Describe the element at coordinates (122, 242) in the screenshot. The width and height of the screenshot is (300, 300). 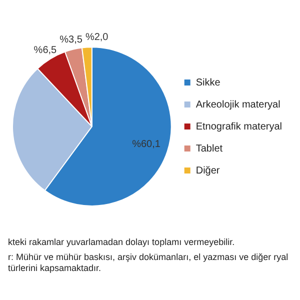
I see `text: kteki rakamlar yuvarlamadan dolayı toplamı vermeyebilir.` at that location.